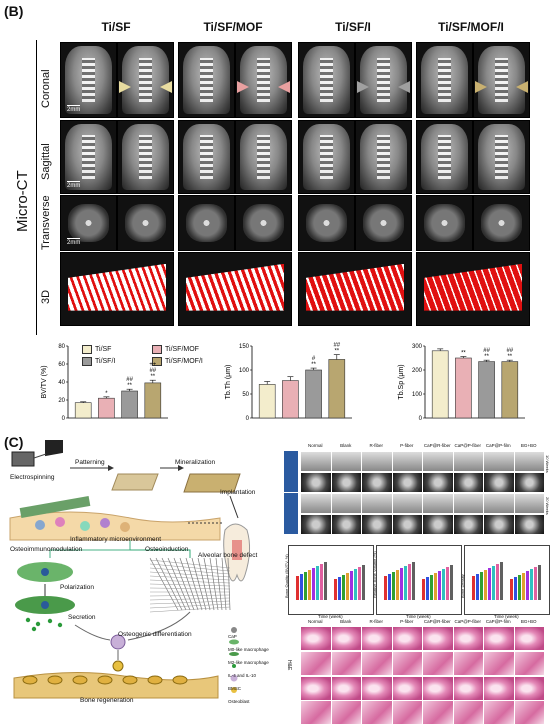  Describe the element at coordinates (547, 464) in the screenshot. I see `week-label: 10 Weeks` at that location.